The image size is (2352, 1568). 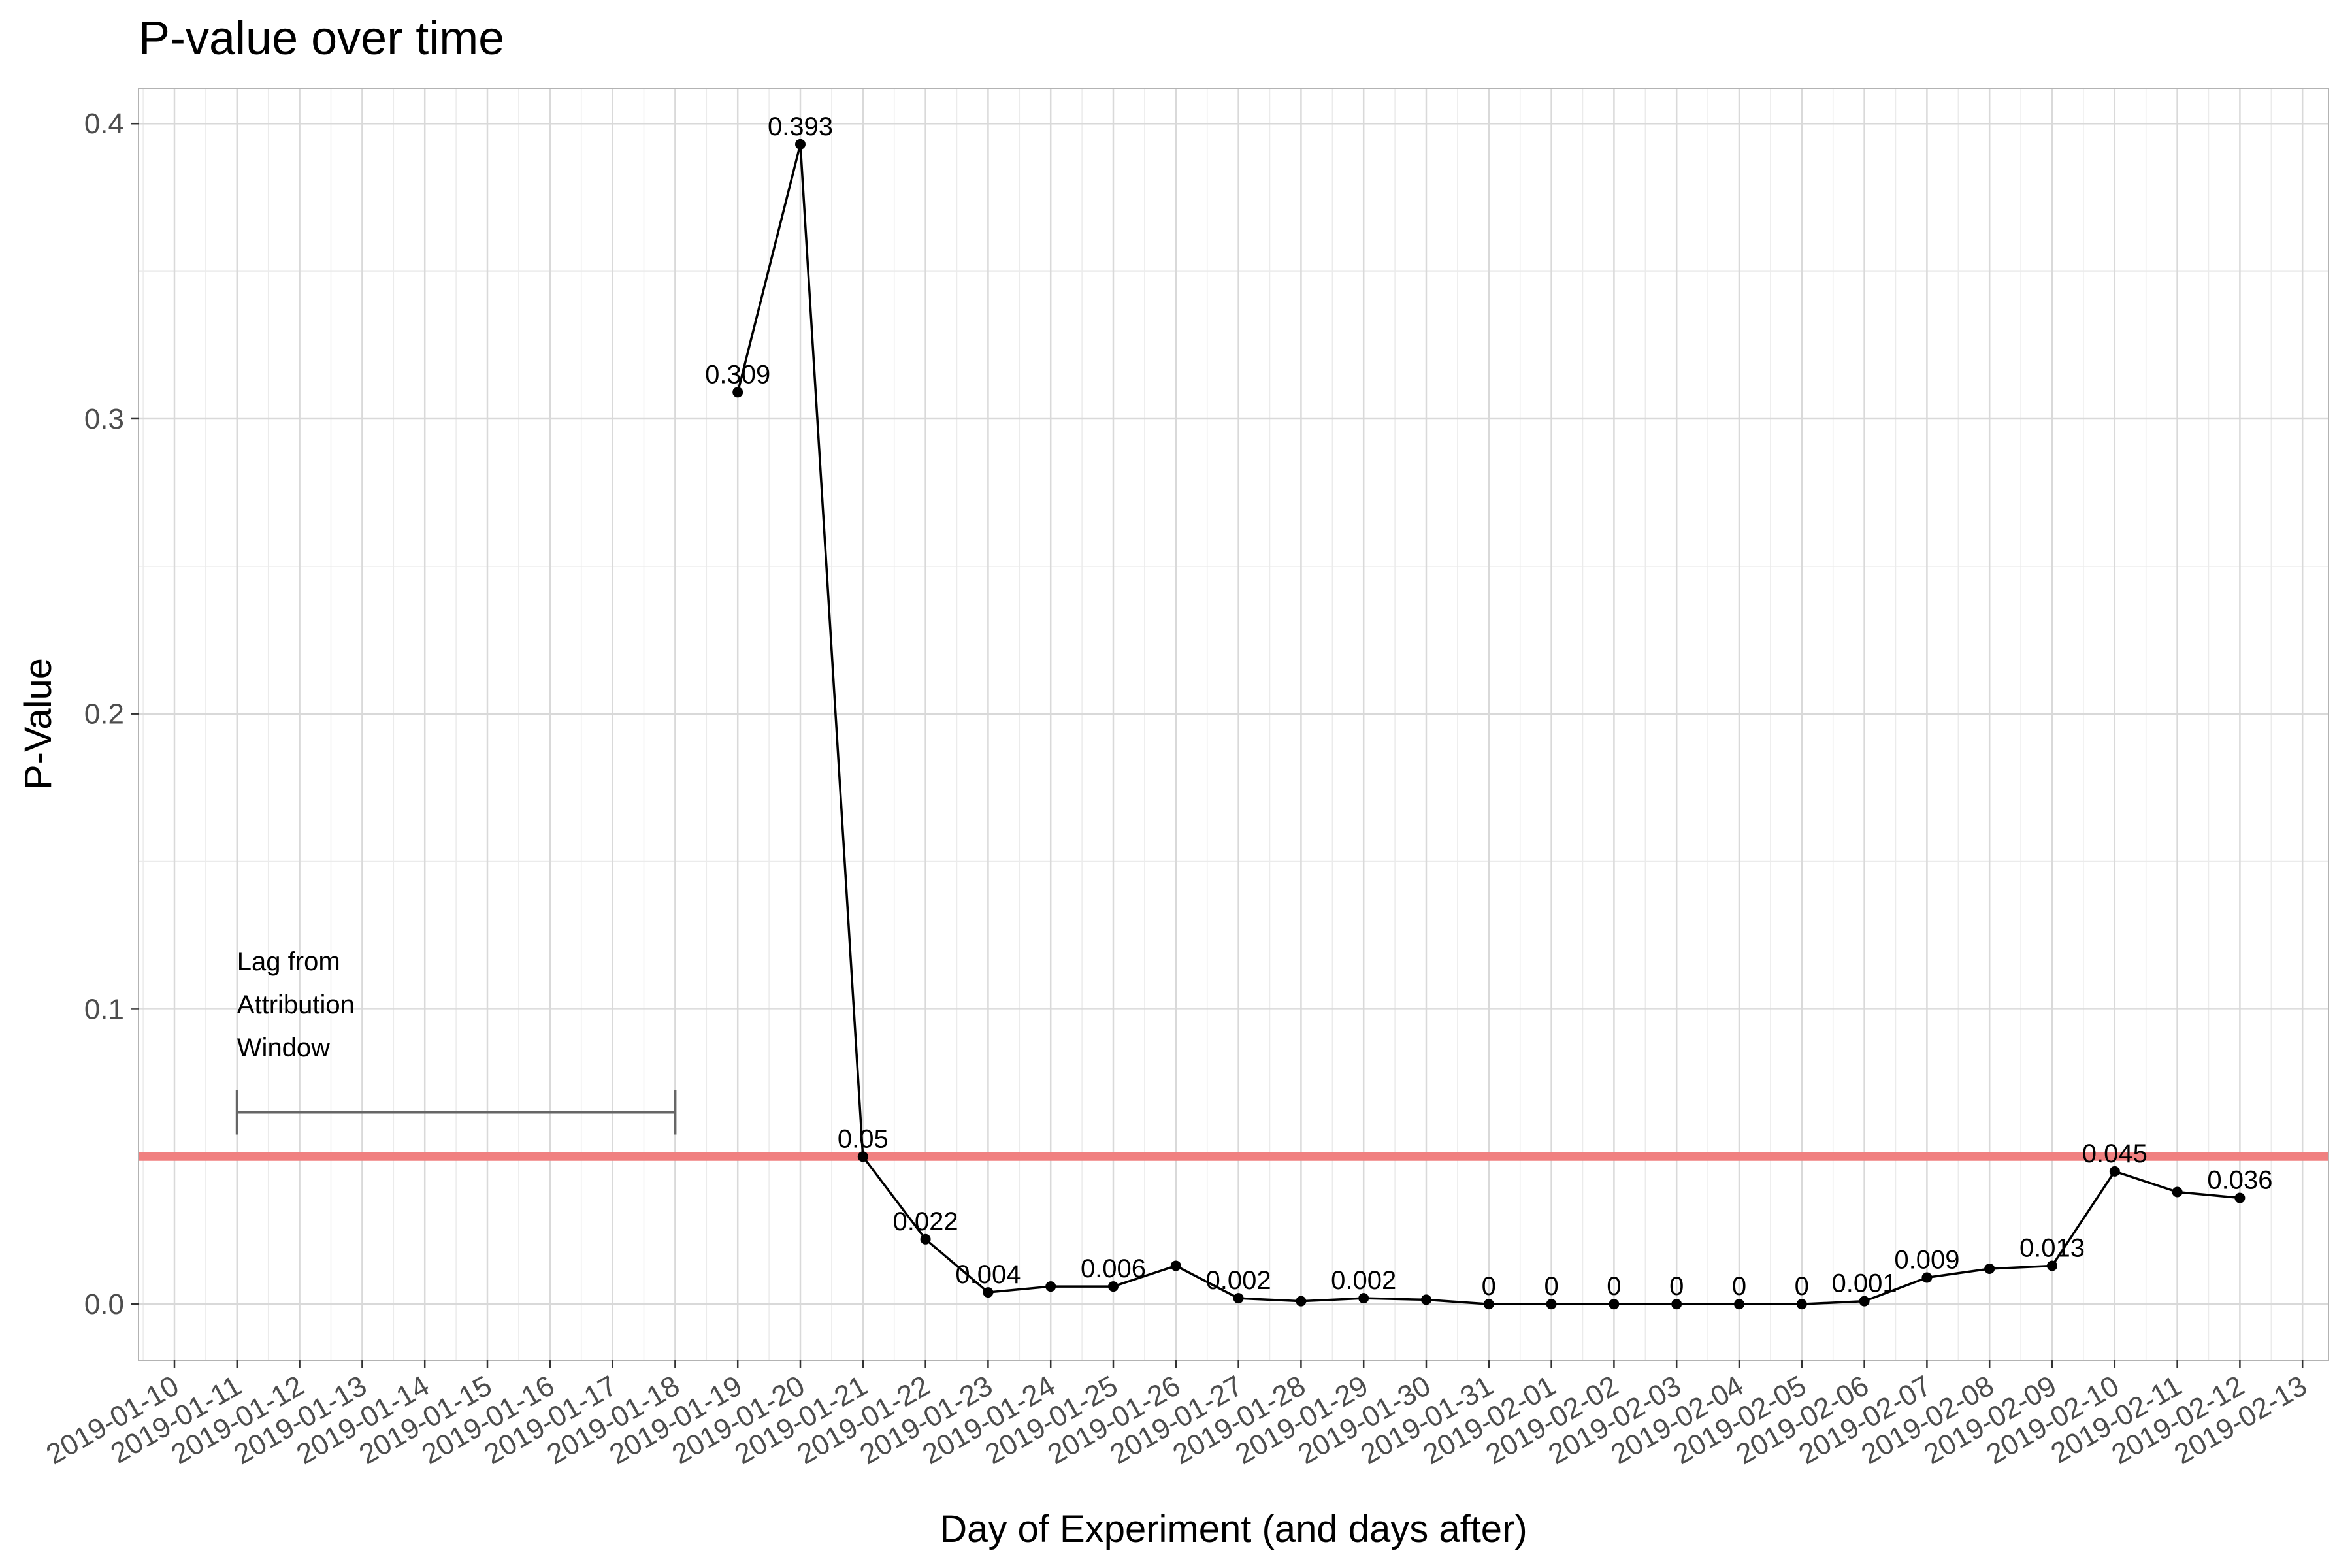 I want to click on data-label: 0.009, so click(x=1926, y=1260).